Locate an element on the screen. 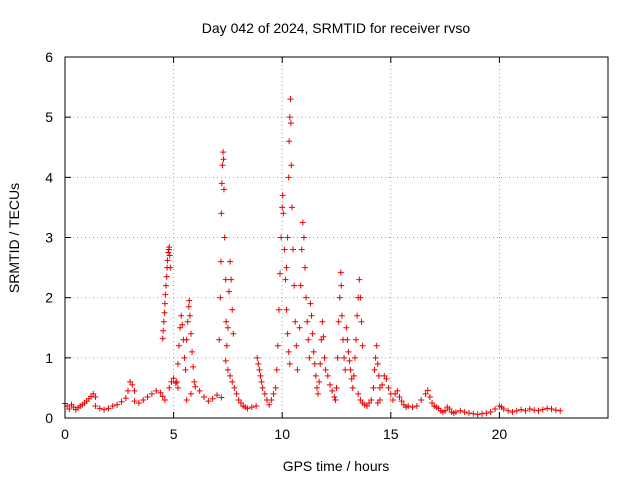 Image resolution: width=640 pixels, height=480 pixels. x-tick-label: 0 is located at coordinates (65, 434).